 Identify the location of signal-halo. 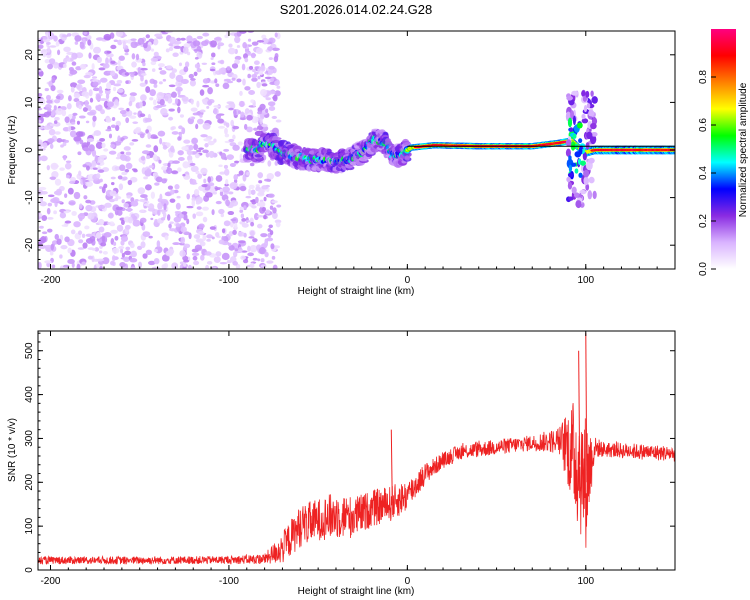
(407, 158).